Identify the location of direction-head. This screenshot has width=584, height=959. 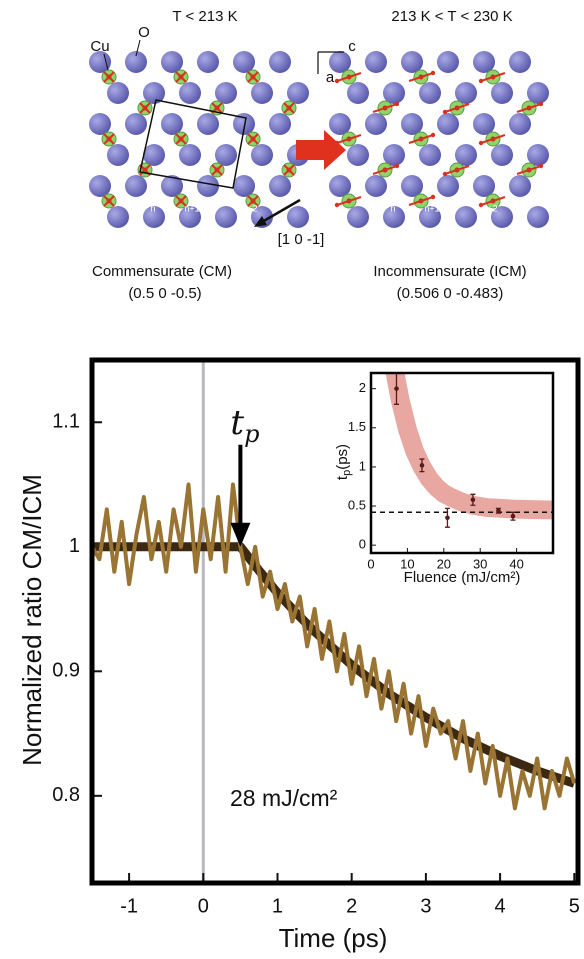
(260, 221).